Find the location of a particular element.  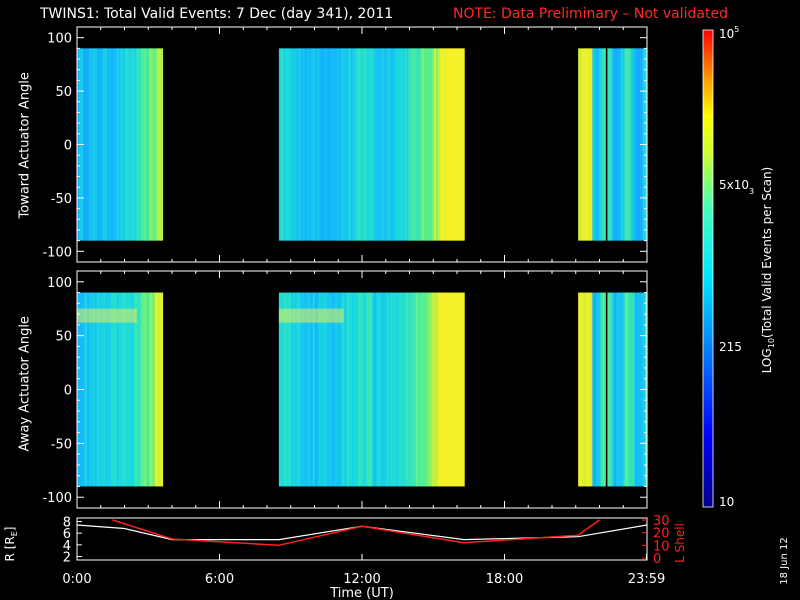

orbit-left-tick-label: 8 is located at coordinates (67, 523).